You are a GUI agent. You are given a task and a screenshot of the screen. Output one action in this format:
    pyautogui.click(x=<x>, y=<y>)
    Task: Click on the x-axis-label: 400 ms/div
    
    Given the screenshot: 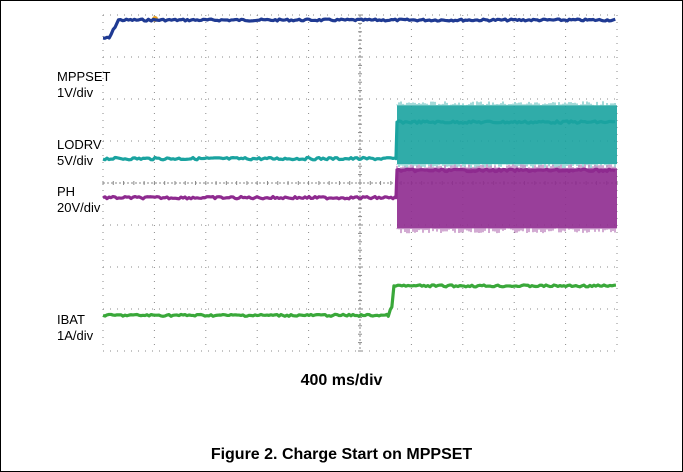 What is the action you would take?
    pyautogui.click(x=341, y=380)
    